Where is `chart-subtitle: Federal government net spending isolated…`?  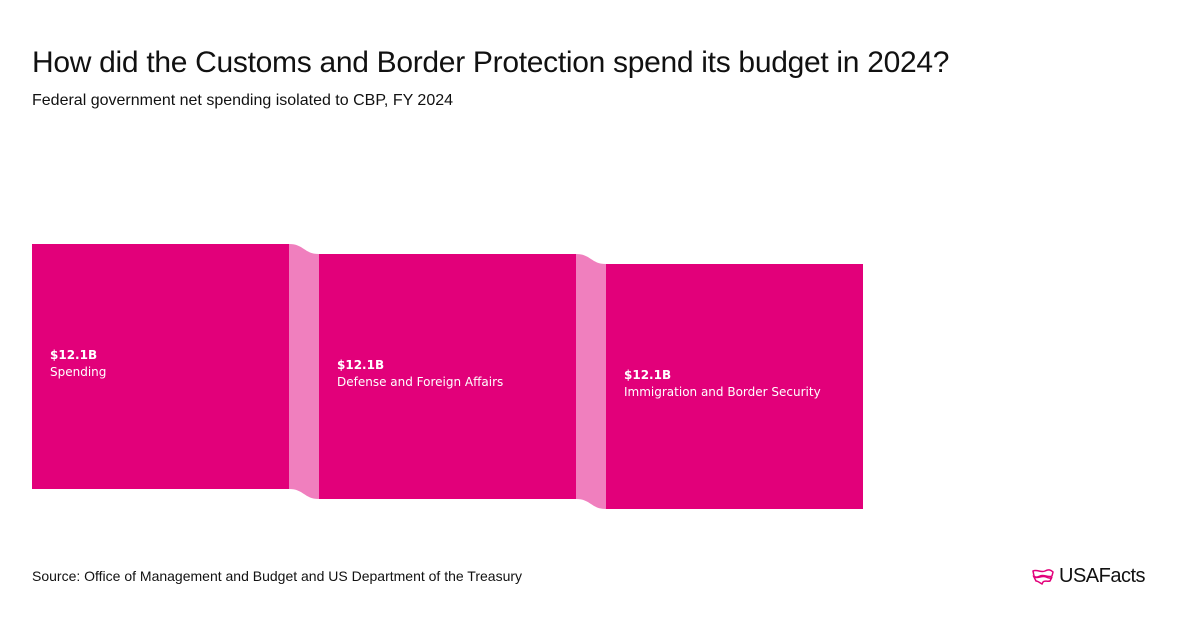 chart-subtitle: Federal government net spending isolated… is located at coordinates (243, 100).